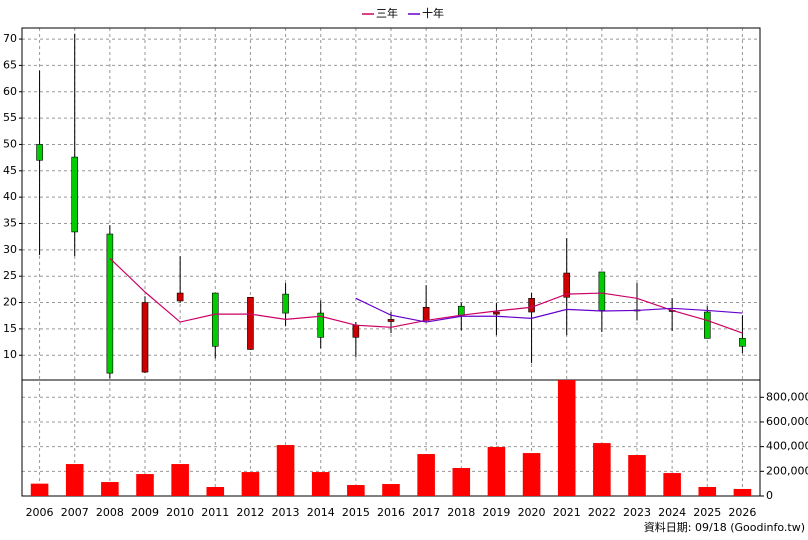  Describe the element at coordinates (10, 64) in the screenshot. I see `y-tick-label: 65` at that location.